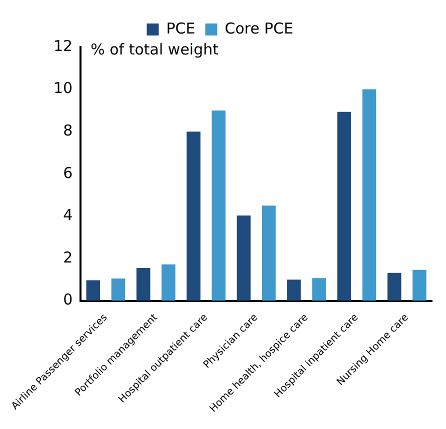  What do you see at coordinates (181, 28) in the screenshot?
I see `legend-label: PCE` at bounding box center [181, 28].